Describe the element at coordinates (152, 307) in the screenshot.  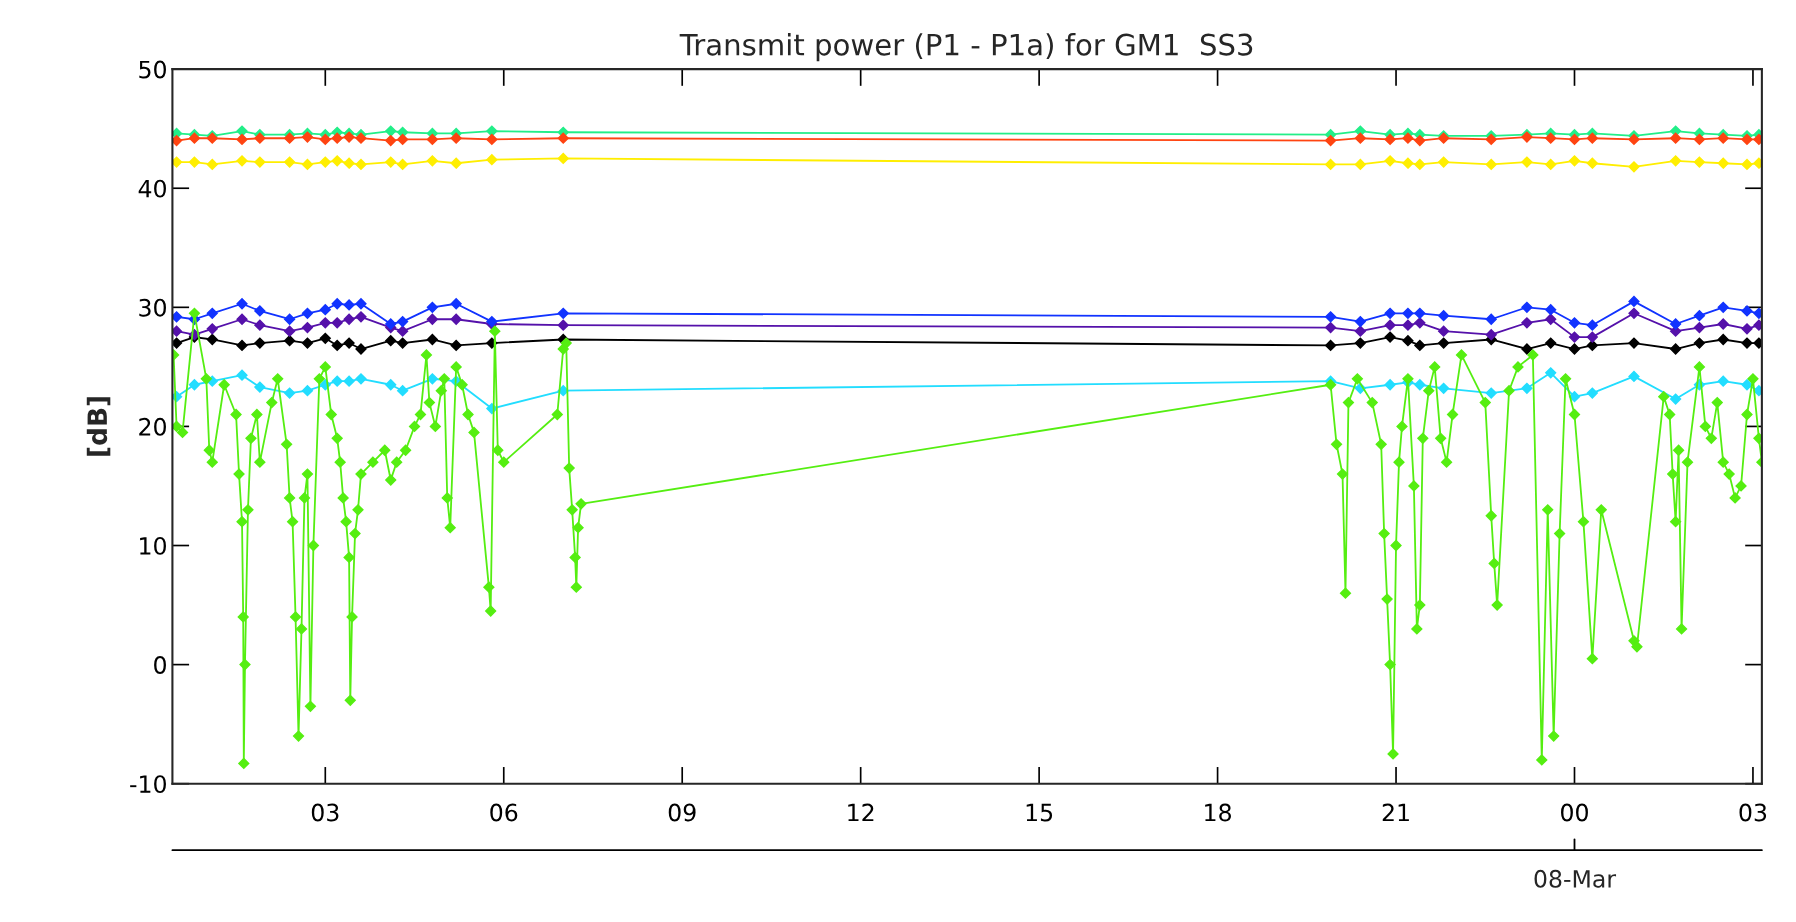
I see `y-tick-label: 30` at that location.